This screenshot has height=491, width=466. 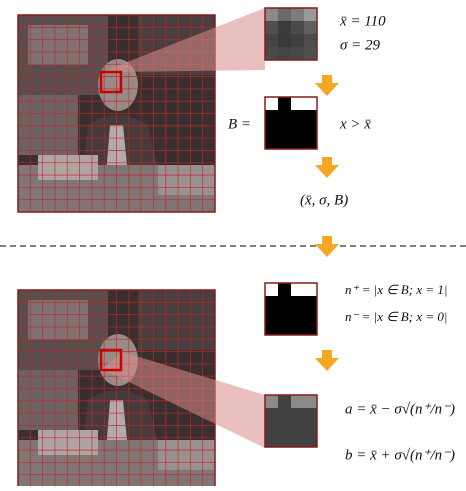 I want to click on level-b: b = x̄ + σ√(n⁺/n⁻), so click(x=400, y=455).